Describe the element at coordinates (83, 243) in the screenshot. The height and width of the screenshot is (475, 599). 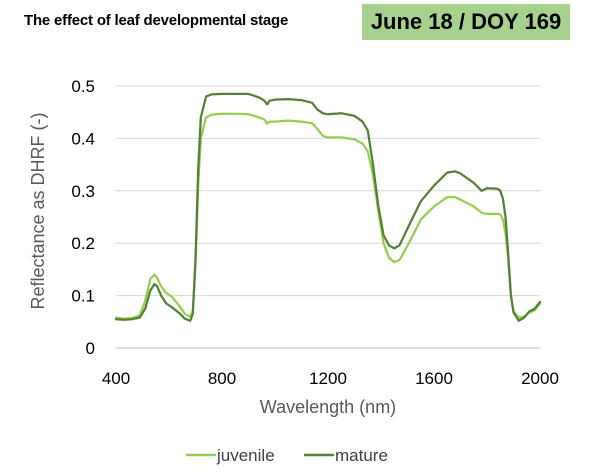
I see `y-tick-label: 0.2` at that location.